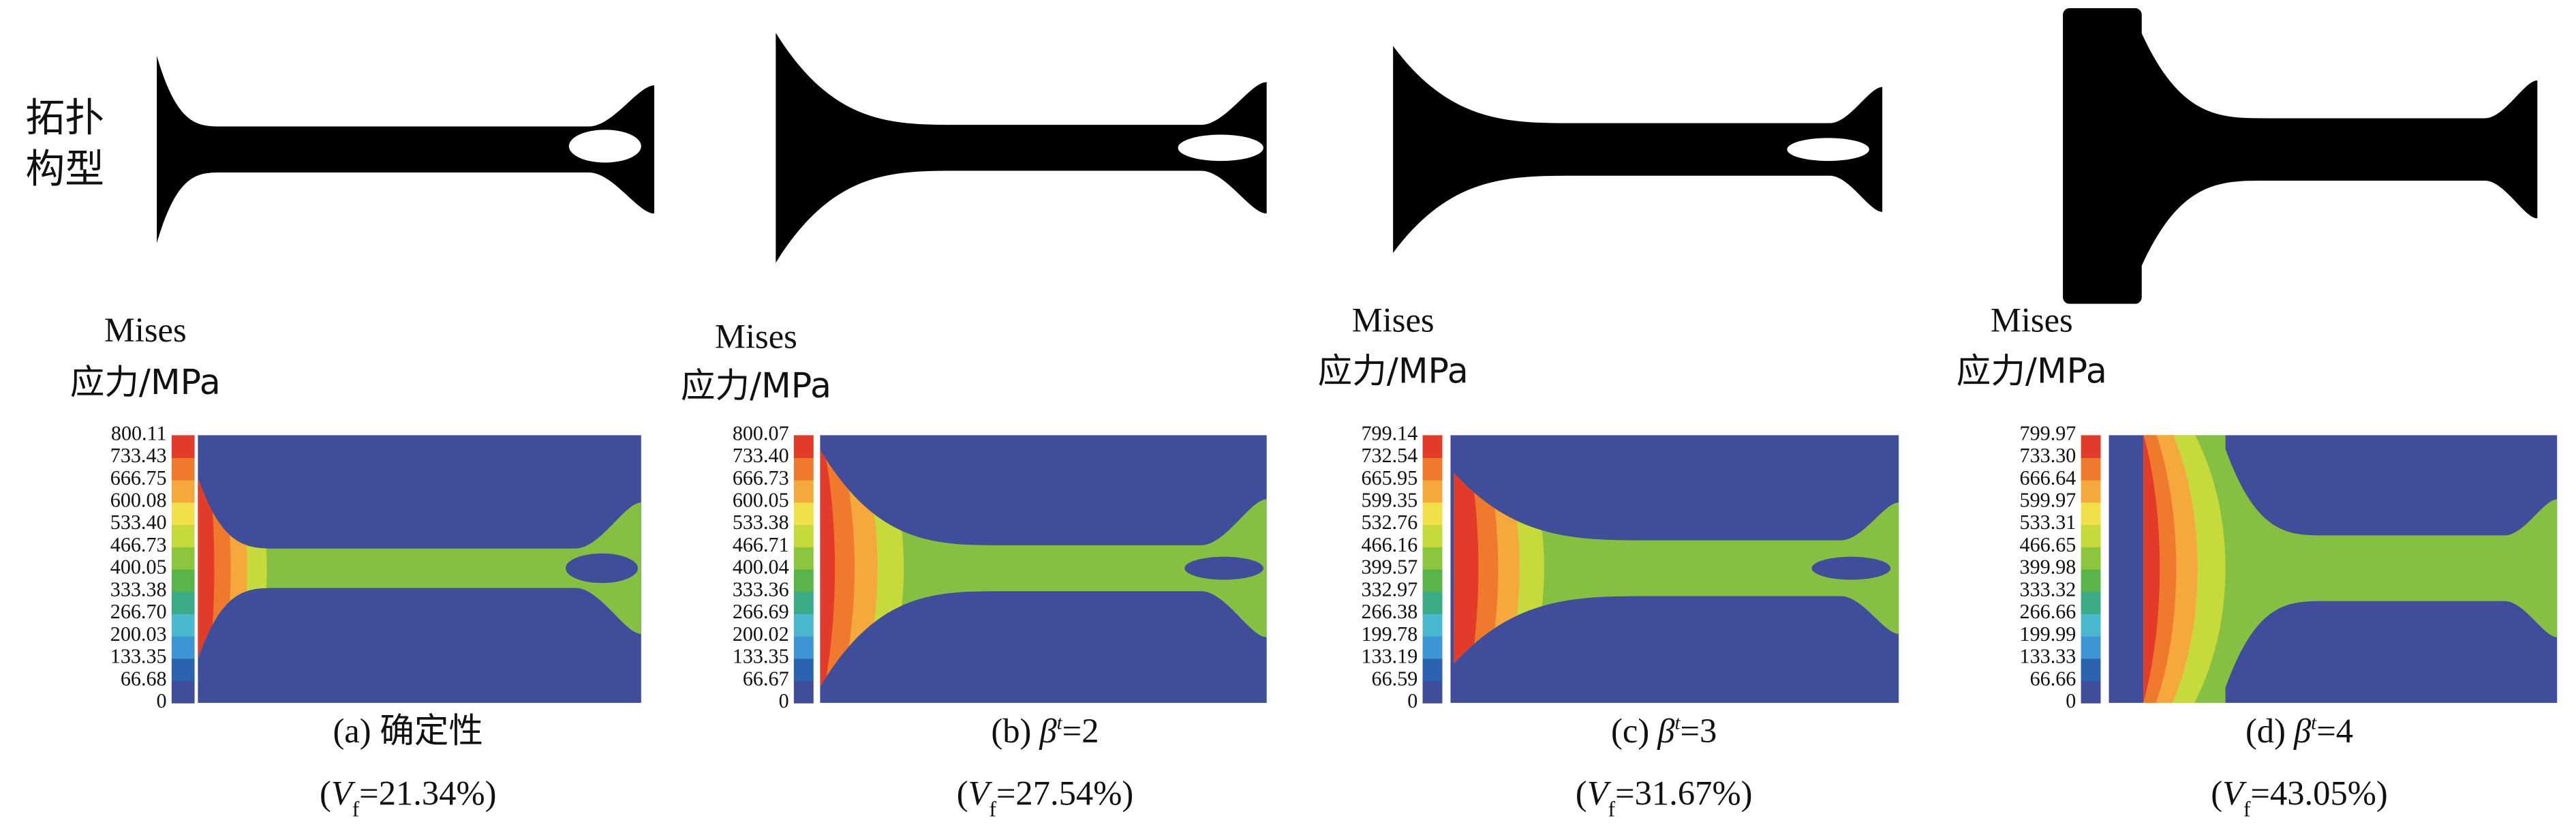 The height and width of the screenshot is (831, 2576). I want to click on vf-value: =21.34%), so click(428, 793).